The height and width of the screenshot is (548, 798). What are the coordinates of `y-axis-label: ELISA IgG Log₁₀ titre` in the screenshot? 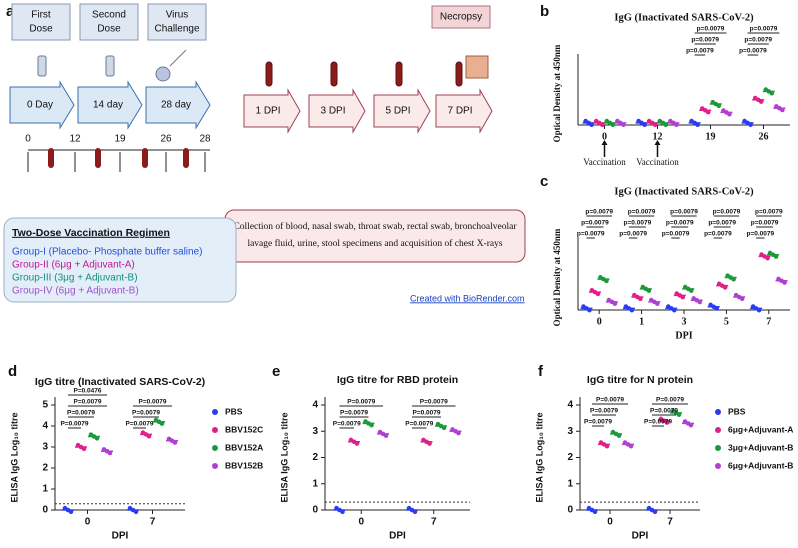 It's located at (14, 458).